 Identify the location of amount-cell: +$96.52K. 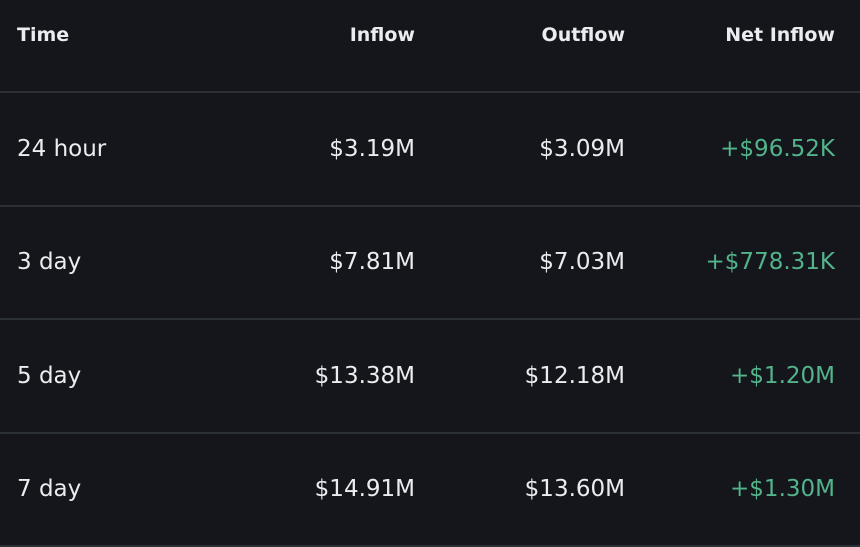
(777, 148).